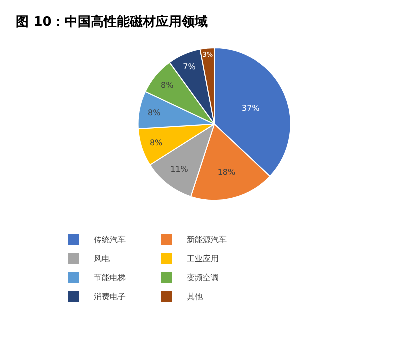  Describe the element at coordinates (110, 278) in the screenshot. I see `legend-label: 节能电梯` at that location.